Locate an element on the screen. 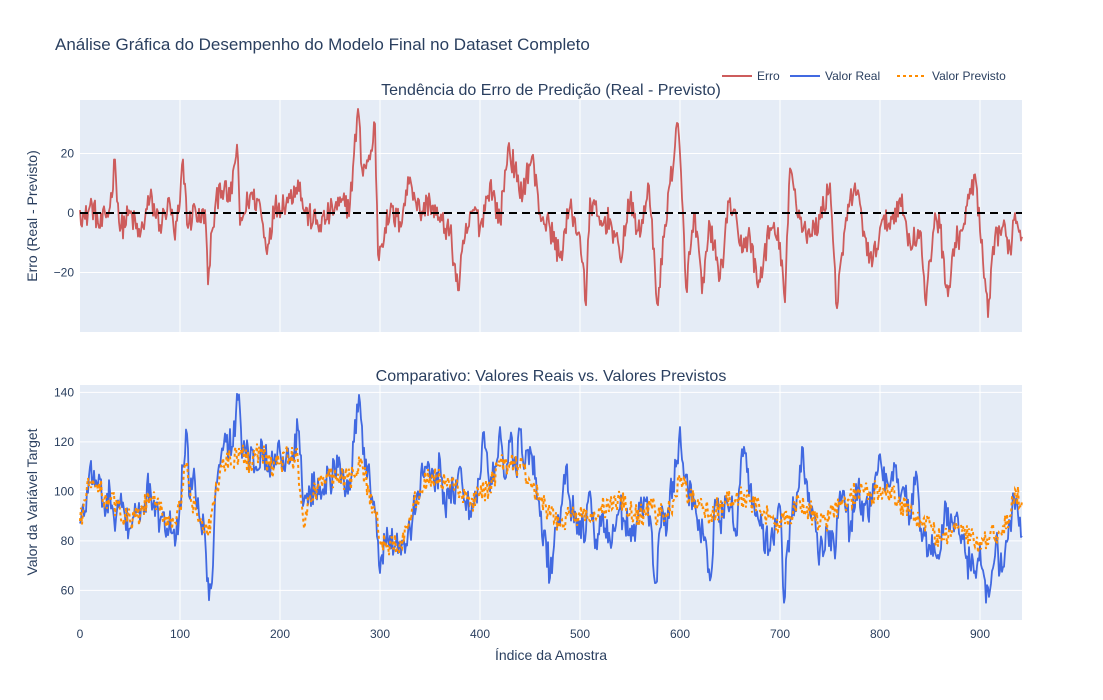  x-tick-label: 100 is located at coordinates (180, 634).